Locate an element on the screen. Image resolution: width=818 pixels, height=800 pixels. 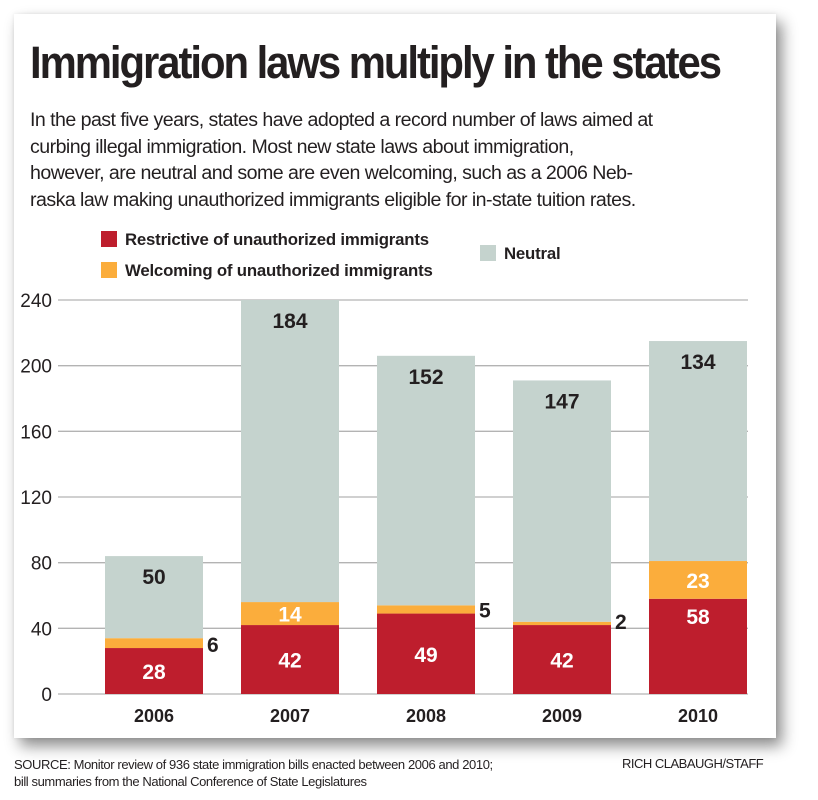
y-tick-label: 40 is located at coordinates (41, 629).